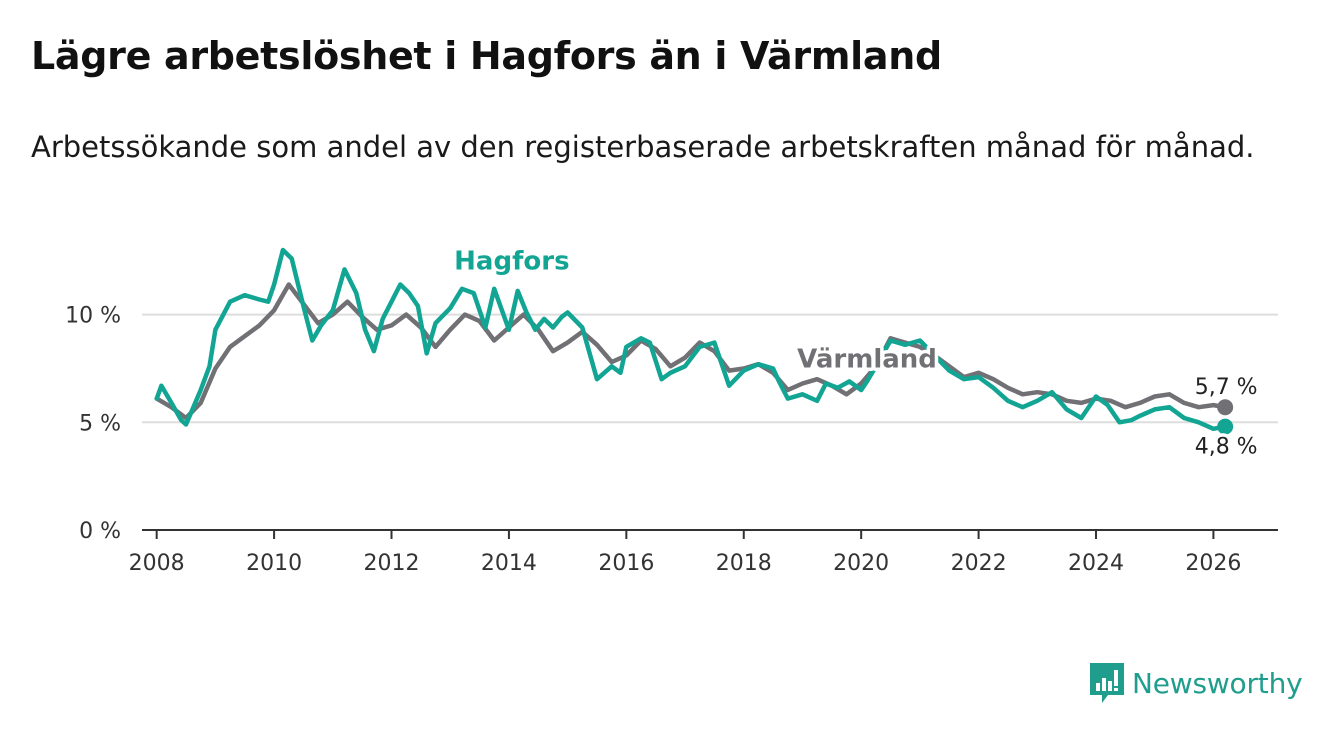 The image size is (1340, 734). Describe the element at coordinates (1225, 426) in the screenshot. I see `end-point-hagfors` at that location.